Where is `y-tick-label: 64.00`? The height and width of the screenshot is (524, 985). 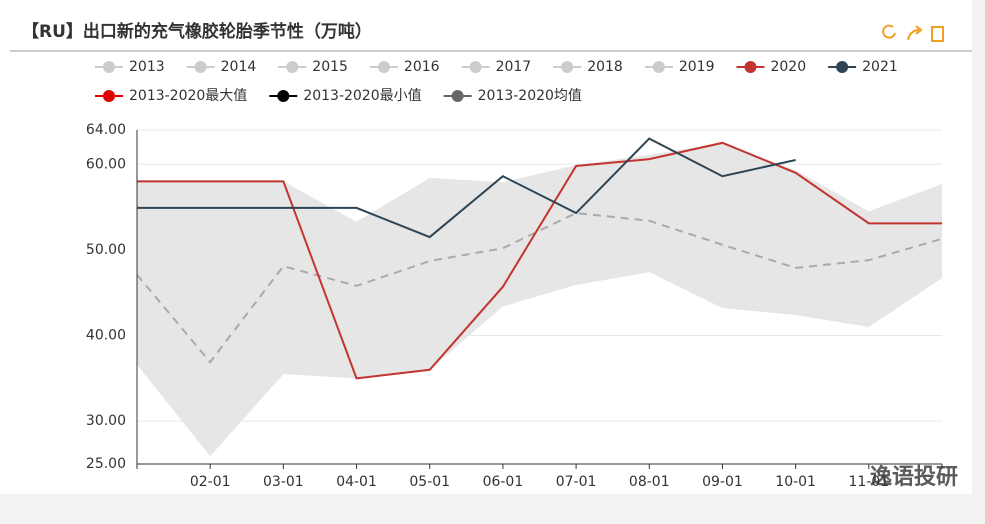
y-tick-label: 64.00 is located at coordinates (106, 130).